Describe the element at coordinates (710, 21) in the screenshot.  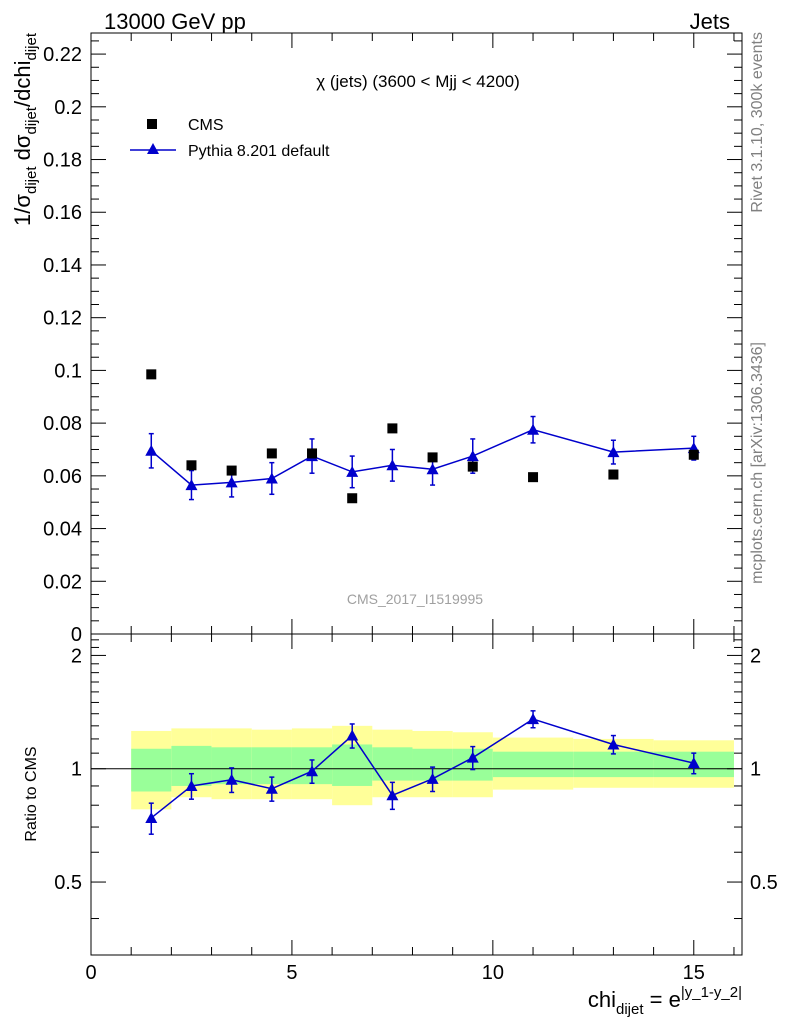
I see `process-label: Jets` at that location.